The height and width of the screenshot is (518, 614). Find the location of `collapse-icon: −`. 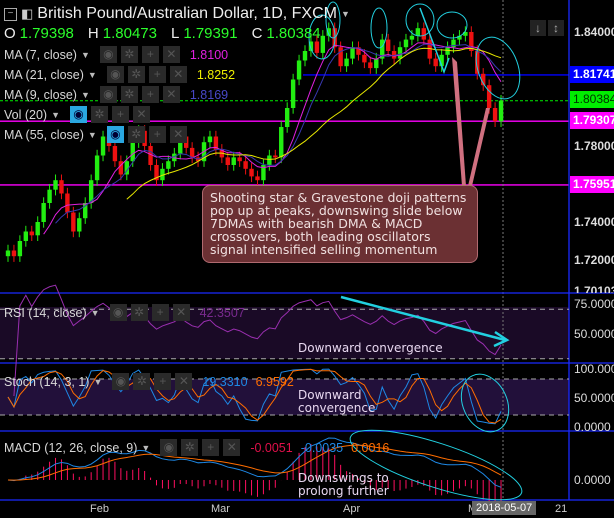

collapse-icon: − is located at coordinates (10, 14).